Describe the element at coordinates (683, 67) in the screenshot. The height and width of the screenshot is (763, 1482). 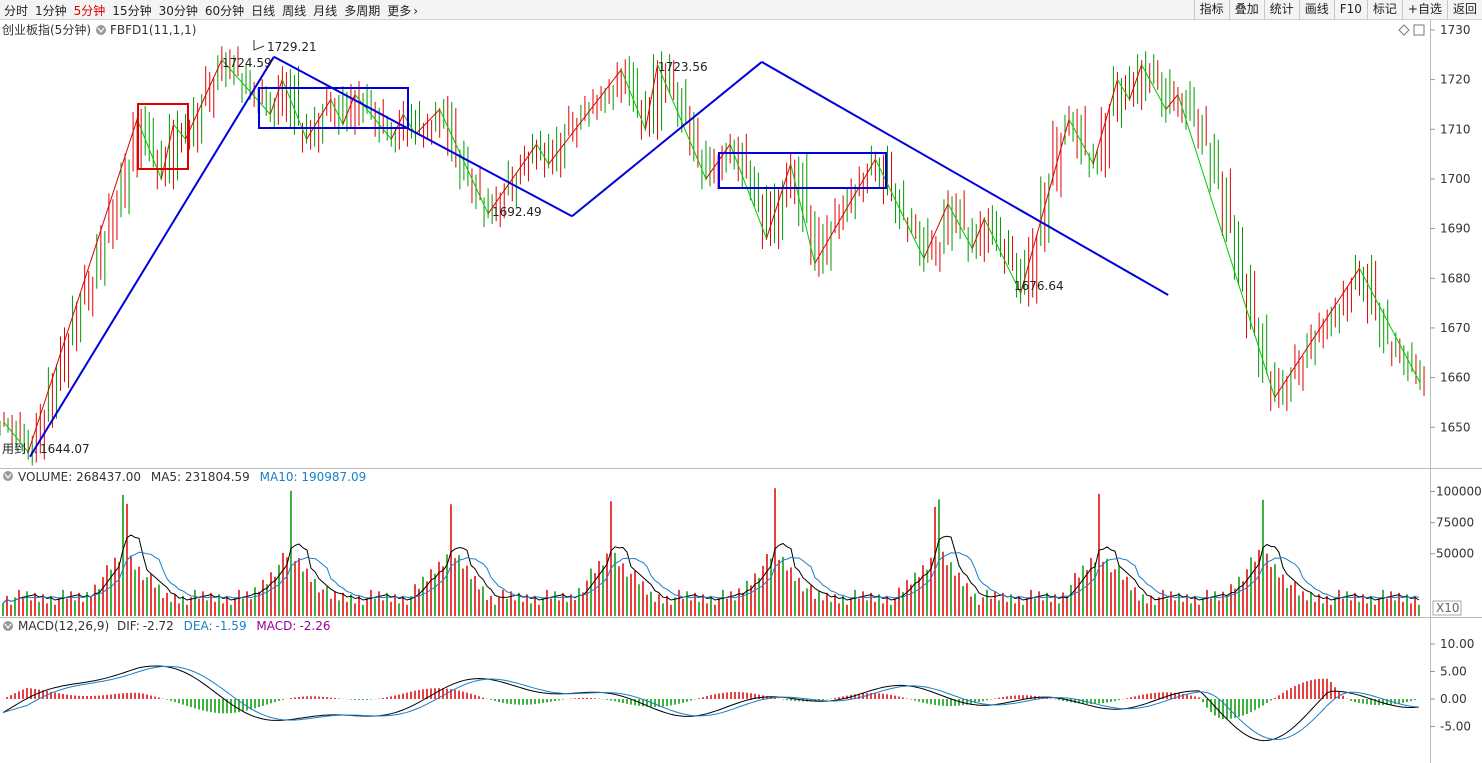
I see `annotation-p3: 1723.56` at that location.